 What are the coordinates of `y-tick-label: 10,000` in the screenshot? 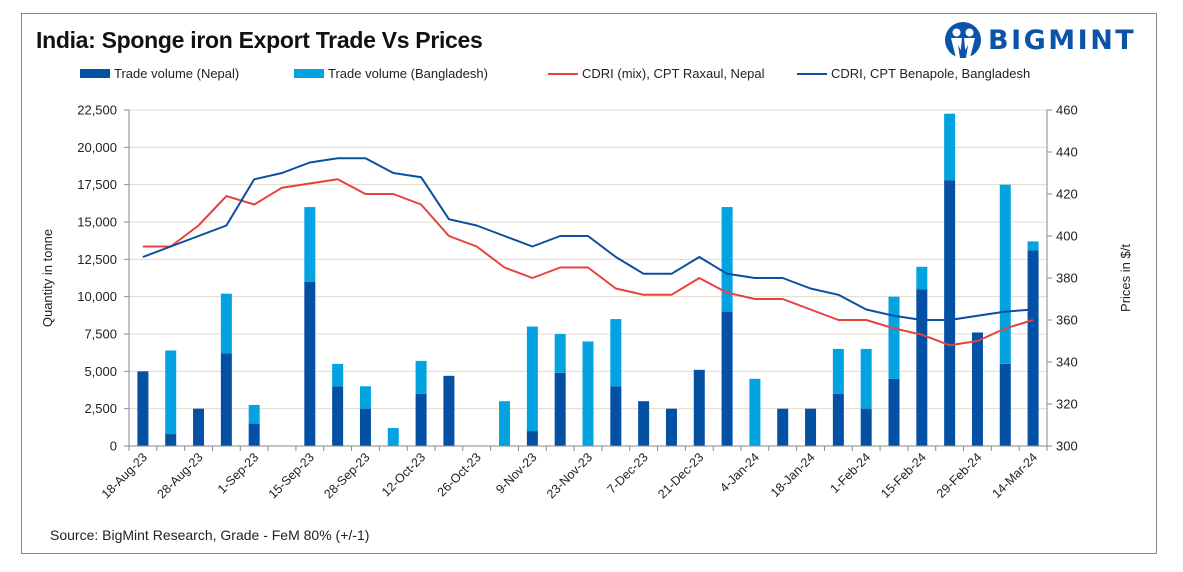 It's located at (97, 296).